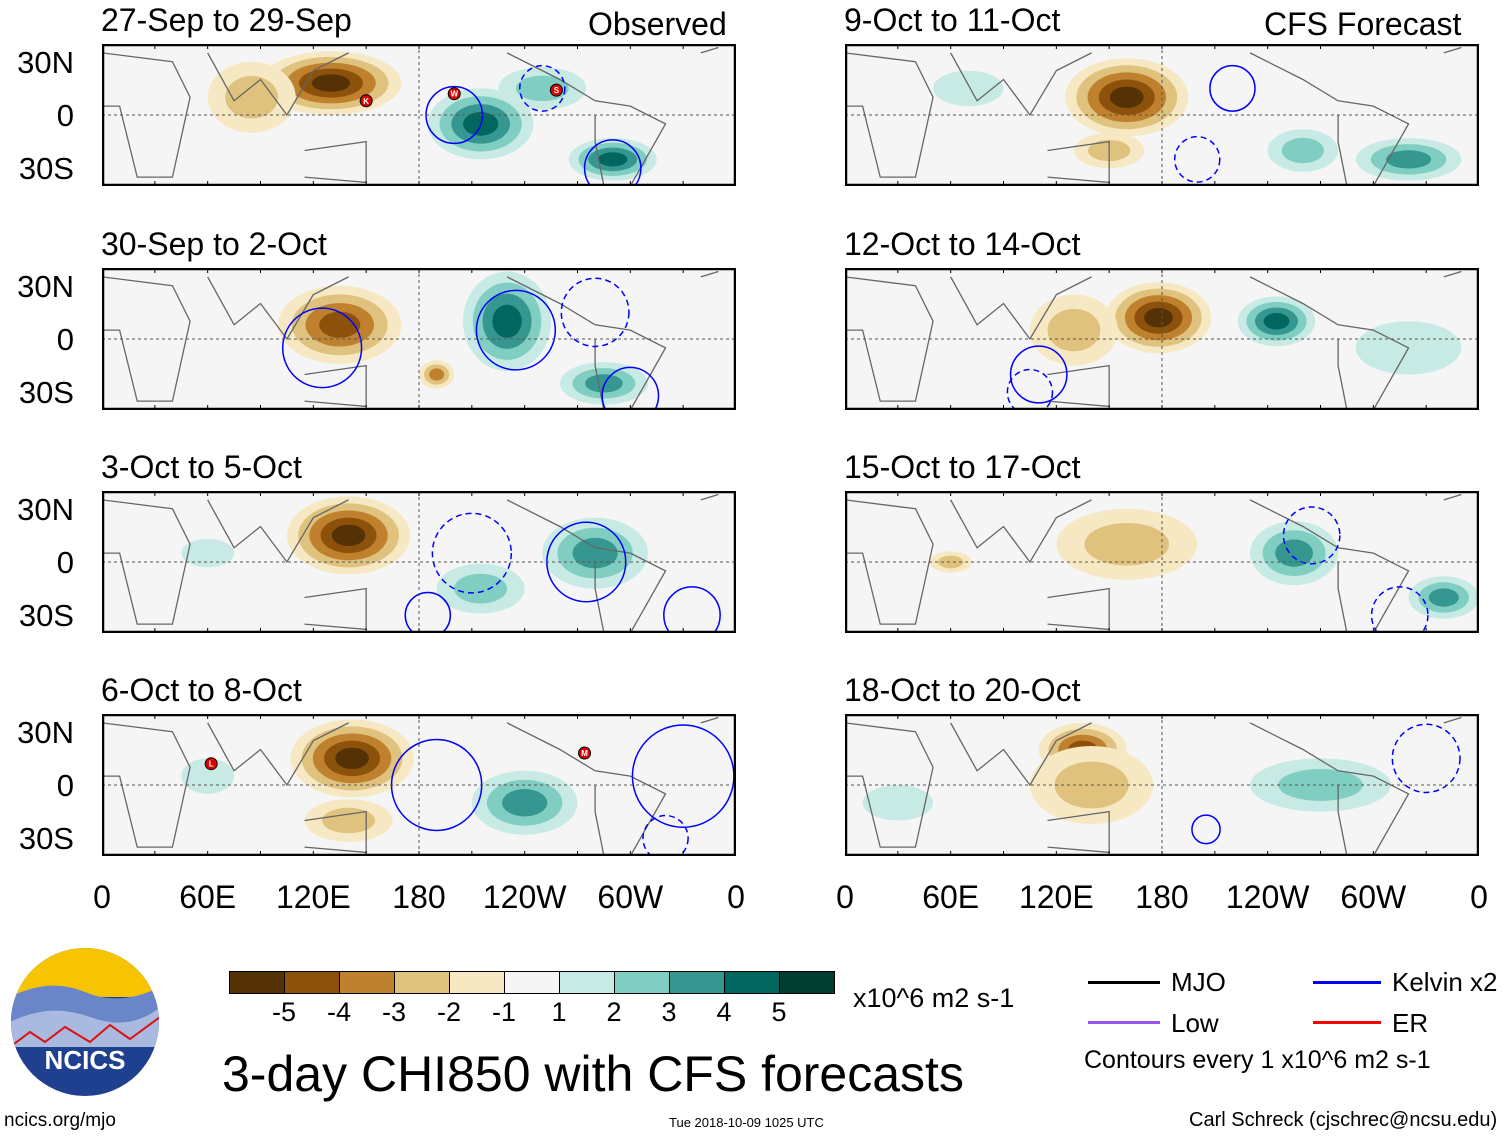  I want to click on storm-marker: S, so click(556, 90).